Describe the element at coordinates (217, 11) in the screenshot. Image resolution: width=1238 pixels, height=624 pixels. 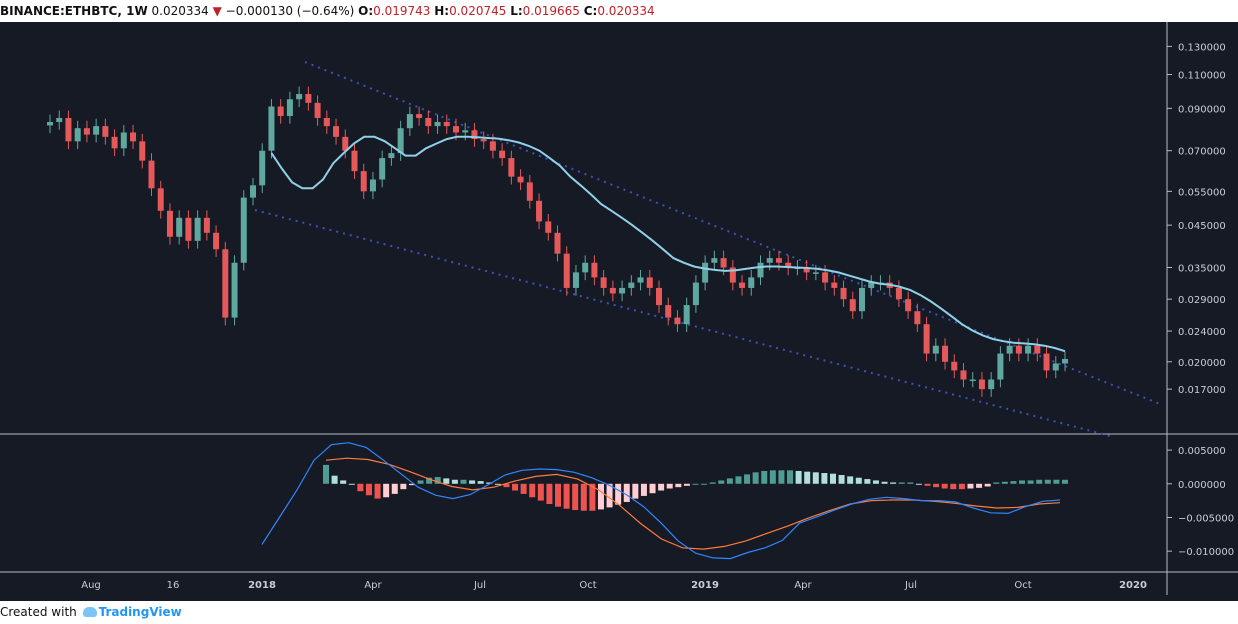
I see `down-arrow-icon: ▼` at that location.